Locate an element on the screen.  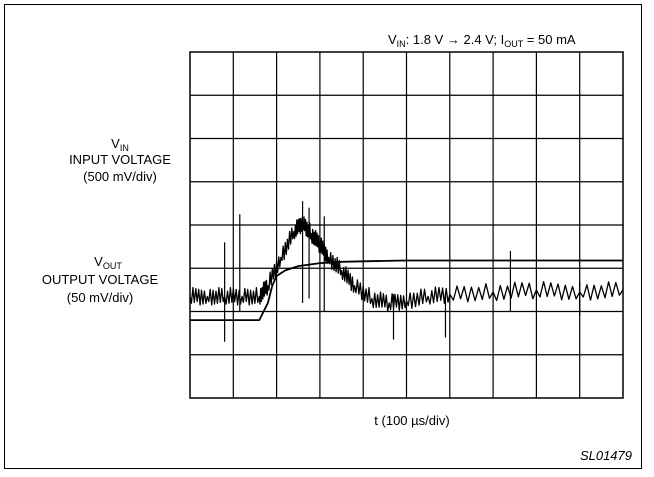
x-axis-label: t (100 µs/div) is located at coordinates (411, 420).